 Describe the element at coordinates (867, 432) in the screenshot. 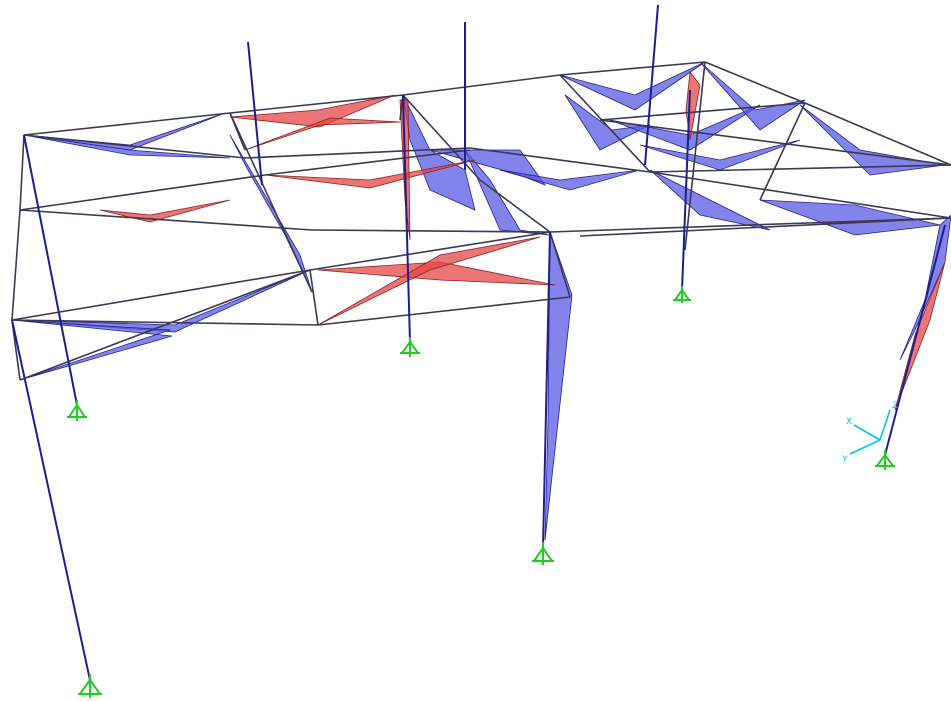

I see `axis-x-arrow` at that location.